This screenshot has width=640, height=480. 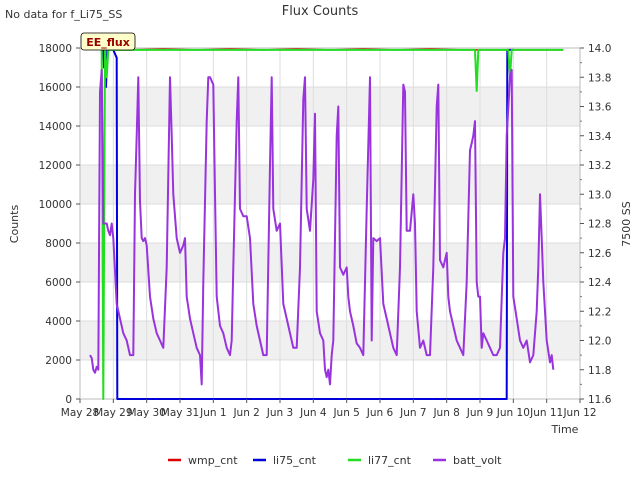 I want to click on y-tick-label: 18000, so click(x=55, y=49).